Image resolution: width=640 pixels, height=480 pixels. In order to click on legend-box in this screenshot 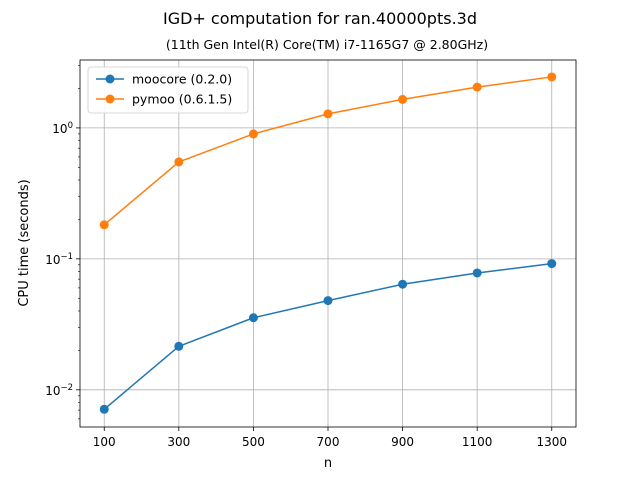, I will do `click(168, 90)`.